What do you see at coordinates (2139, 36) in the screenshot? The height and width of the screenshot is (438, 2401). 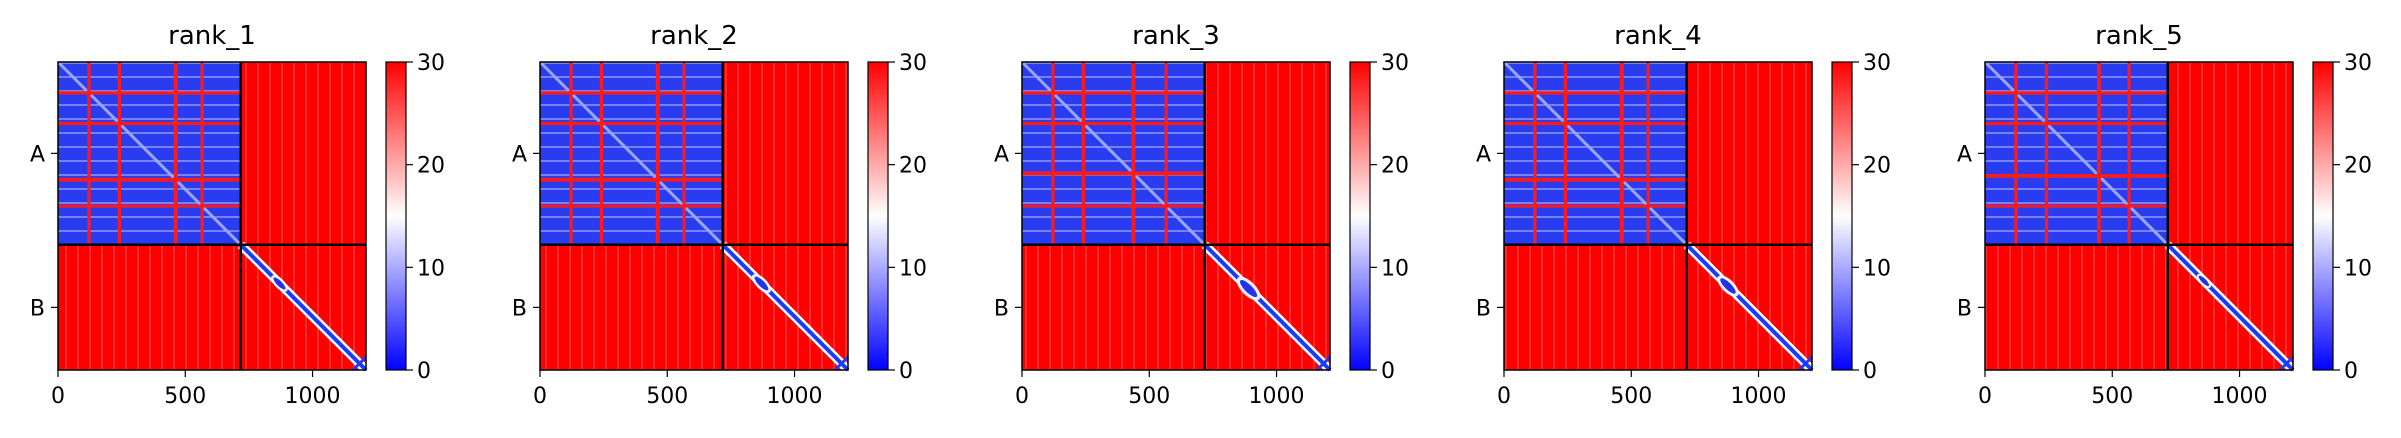 I see `panel-title: rank_5` at bounding box center [2139, 36].